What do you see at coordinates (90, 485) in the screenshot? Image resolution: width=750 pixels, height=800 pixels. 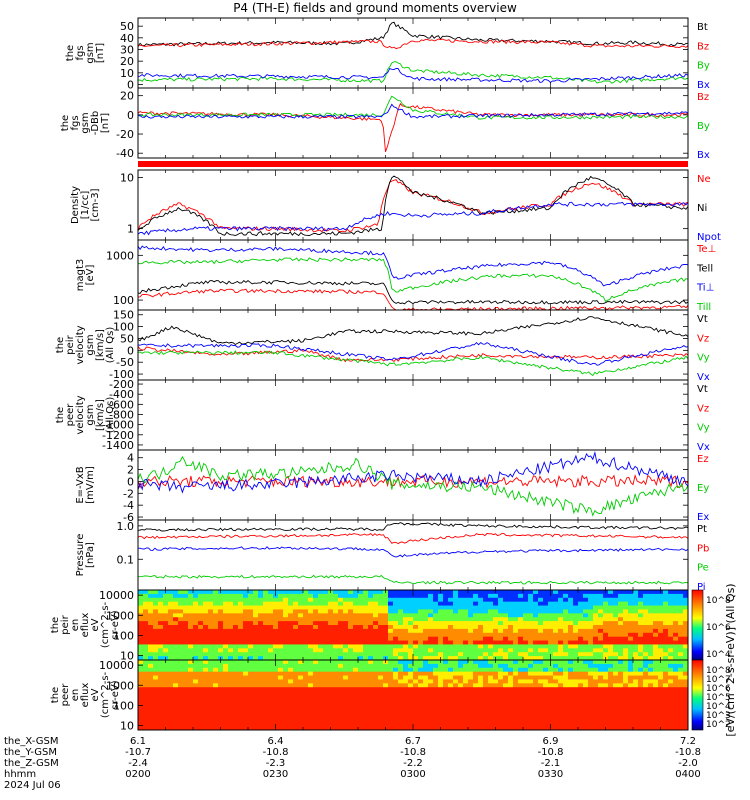 I see `y-axis-label-line: [mV/m]` at bounding box center [90, 485].